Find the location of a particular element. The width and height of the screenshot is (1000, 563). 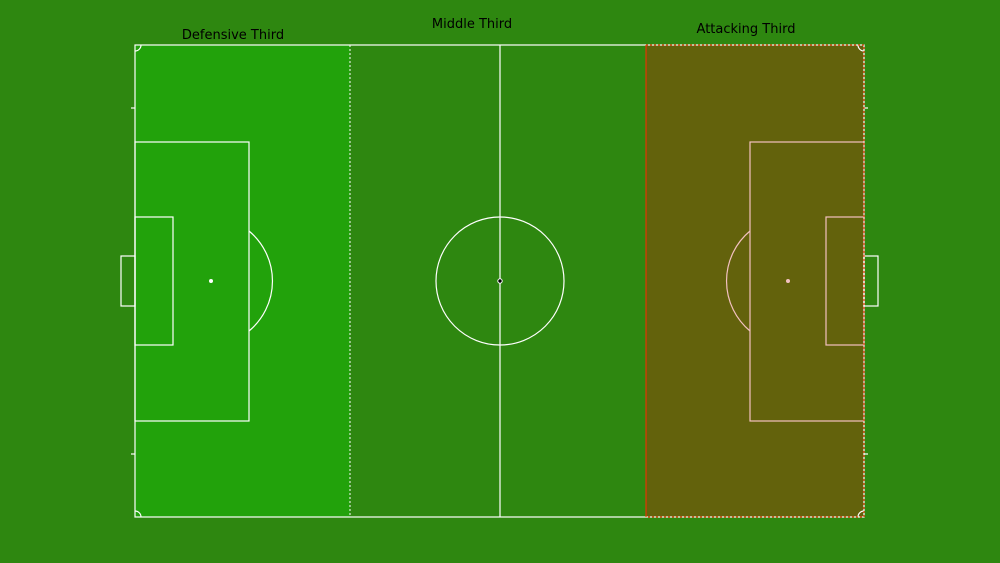

center-spot is located at coordinates (500, 281).